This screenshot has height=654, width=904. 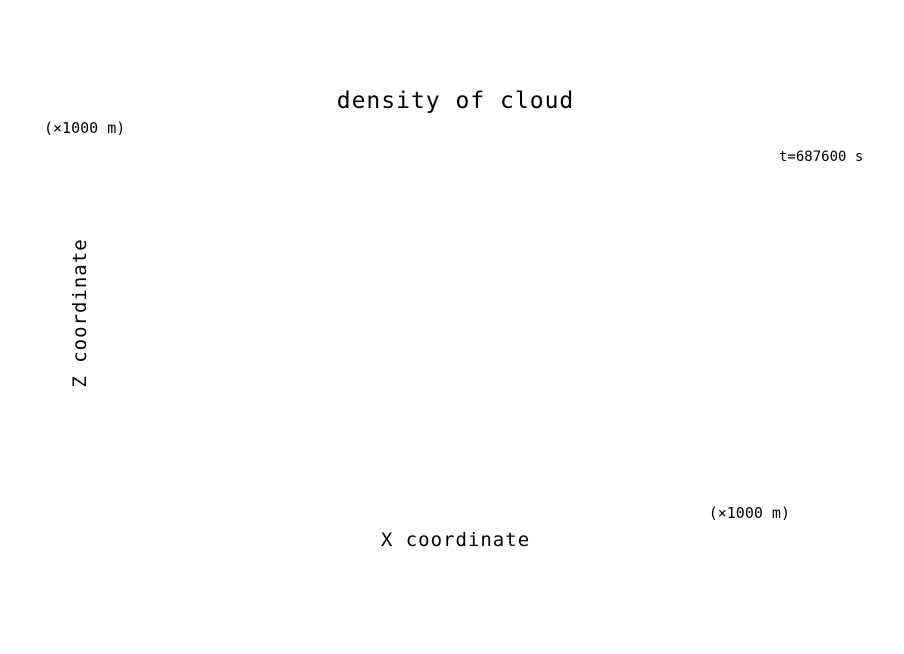 What do you see at coordinates (455, 540) in the screenshot?
I see `x-axis-label: X coordinate` at bounding box center [455, 540].